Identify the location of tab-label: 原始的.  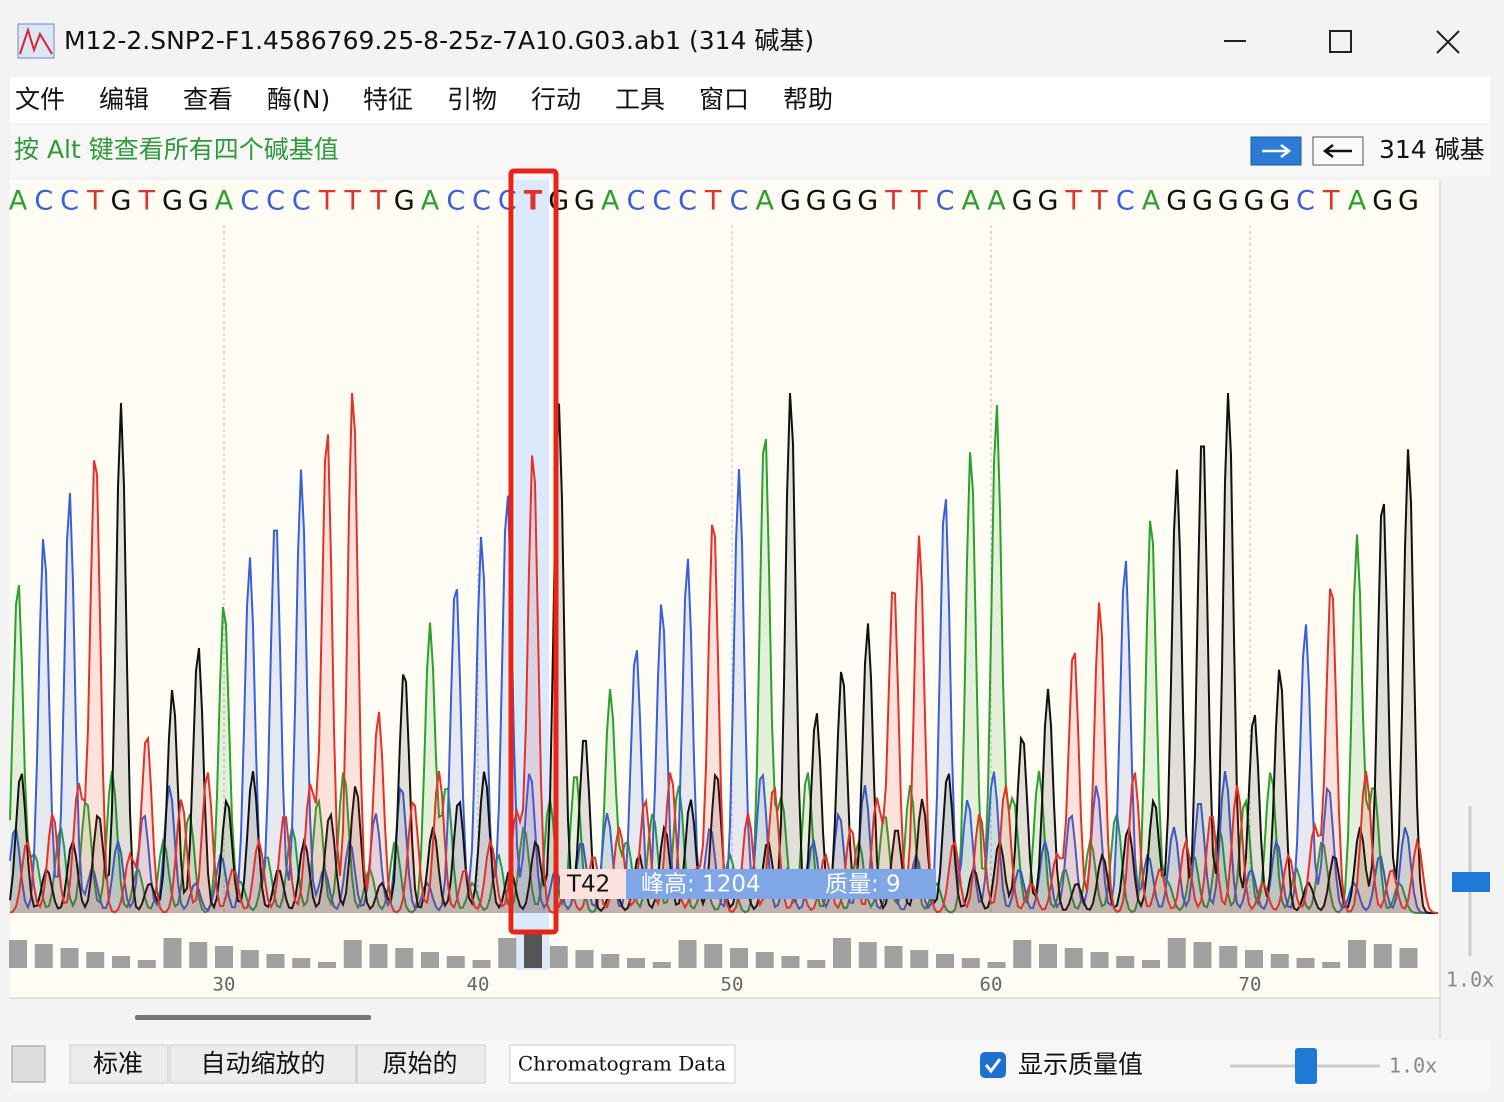
(419, 1063).